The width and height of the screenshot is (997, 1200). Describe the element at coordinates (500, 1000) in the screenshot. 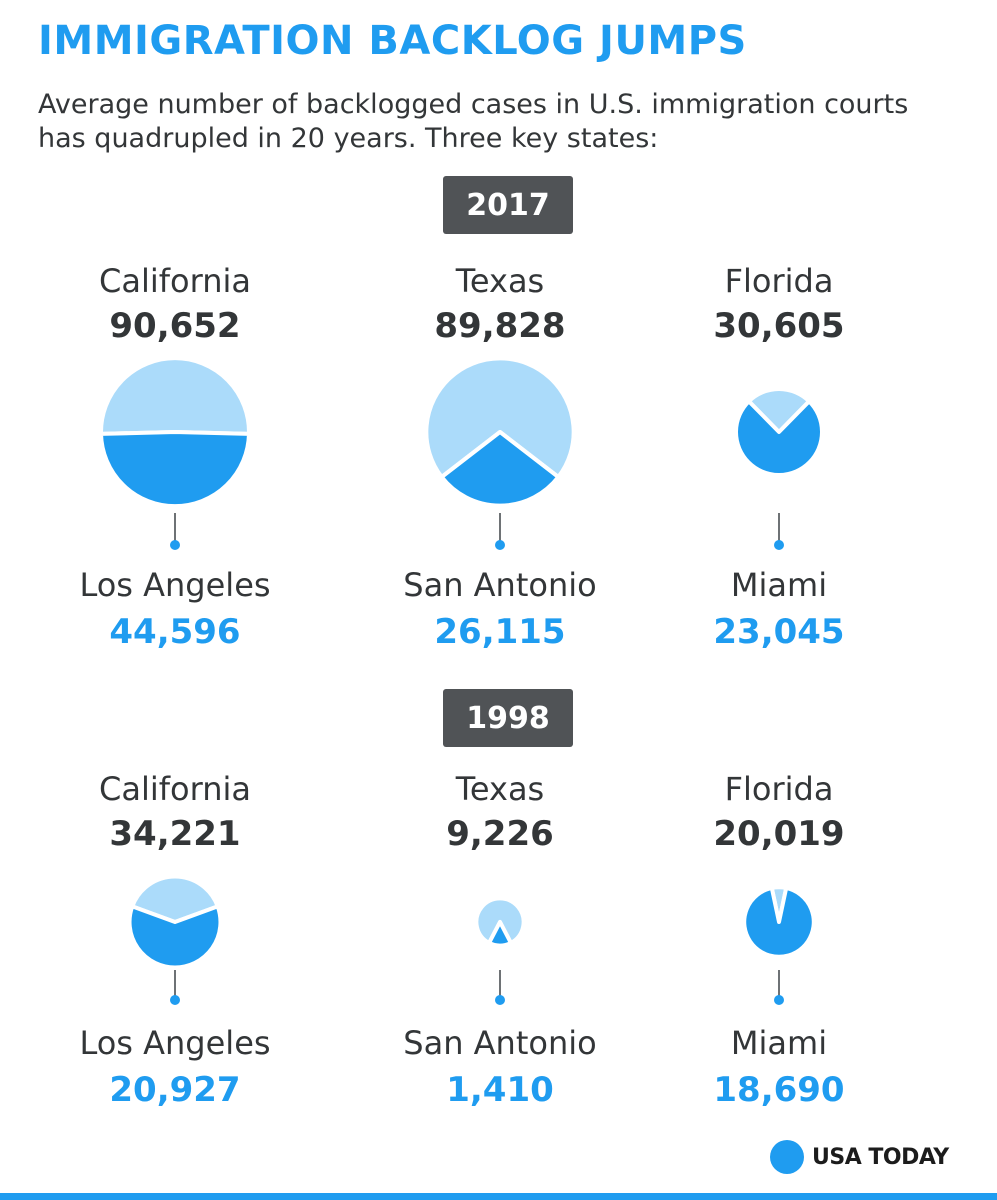

I see `leader-dot-texas-1998` at that location.